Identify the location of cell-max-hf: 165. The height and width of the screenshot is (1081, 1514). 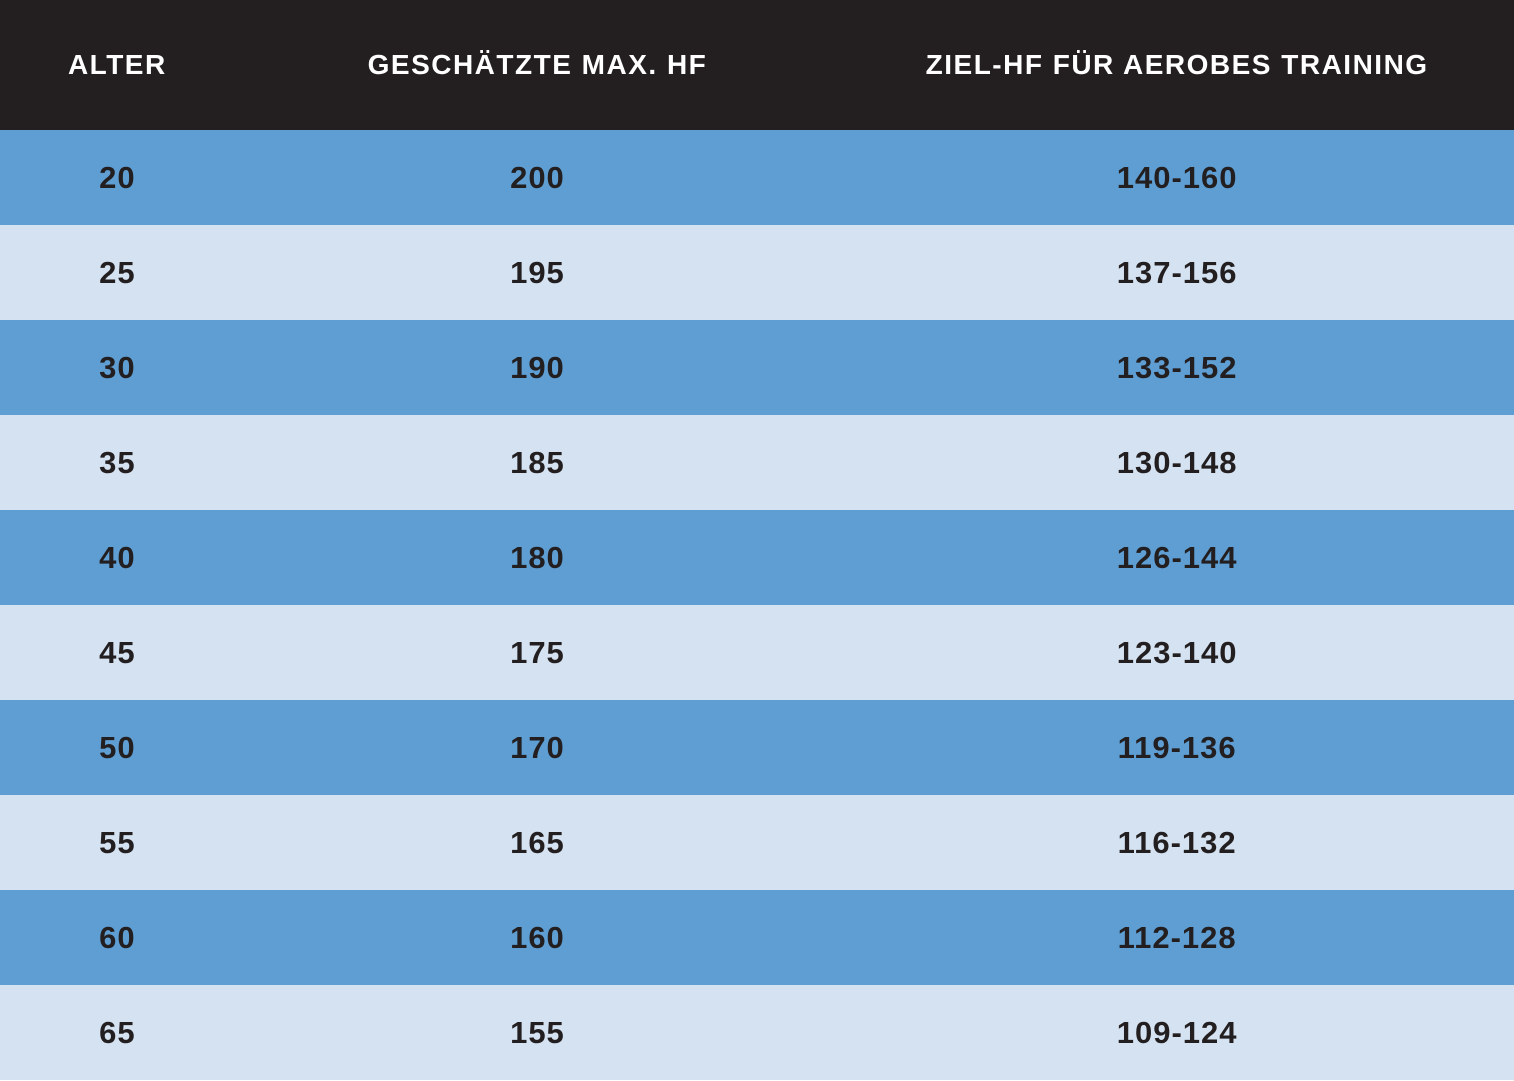
(537, 842).